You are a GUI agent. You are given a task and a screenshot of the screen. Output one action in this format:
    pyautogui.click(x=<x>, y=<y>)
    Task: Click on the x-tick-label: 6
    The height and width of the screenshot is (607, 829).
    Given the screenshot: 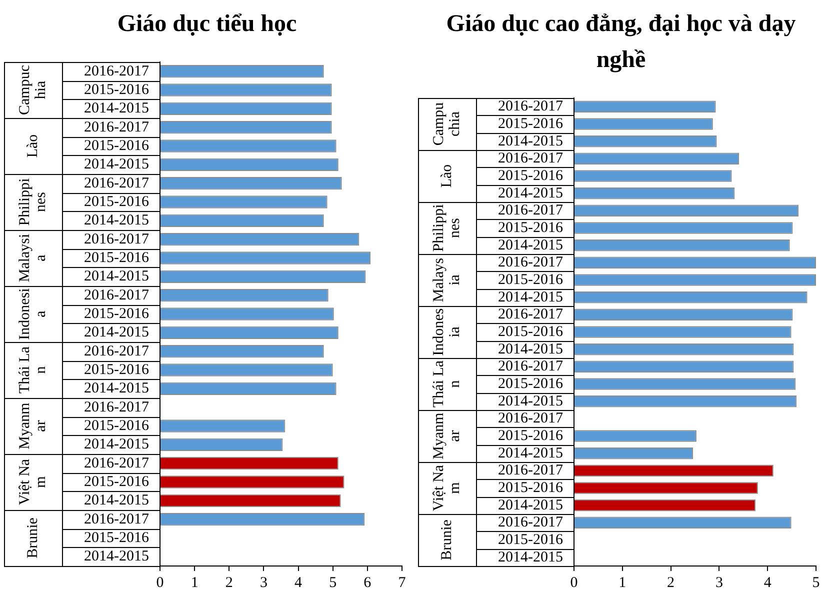 What is the action you would take?
    pyautogui.click(x=368, y=582)
    